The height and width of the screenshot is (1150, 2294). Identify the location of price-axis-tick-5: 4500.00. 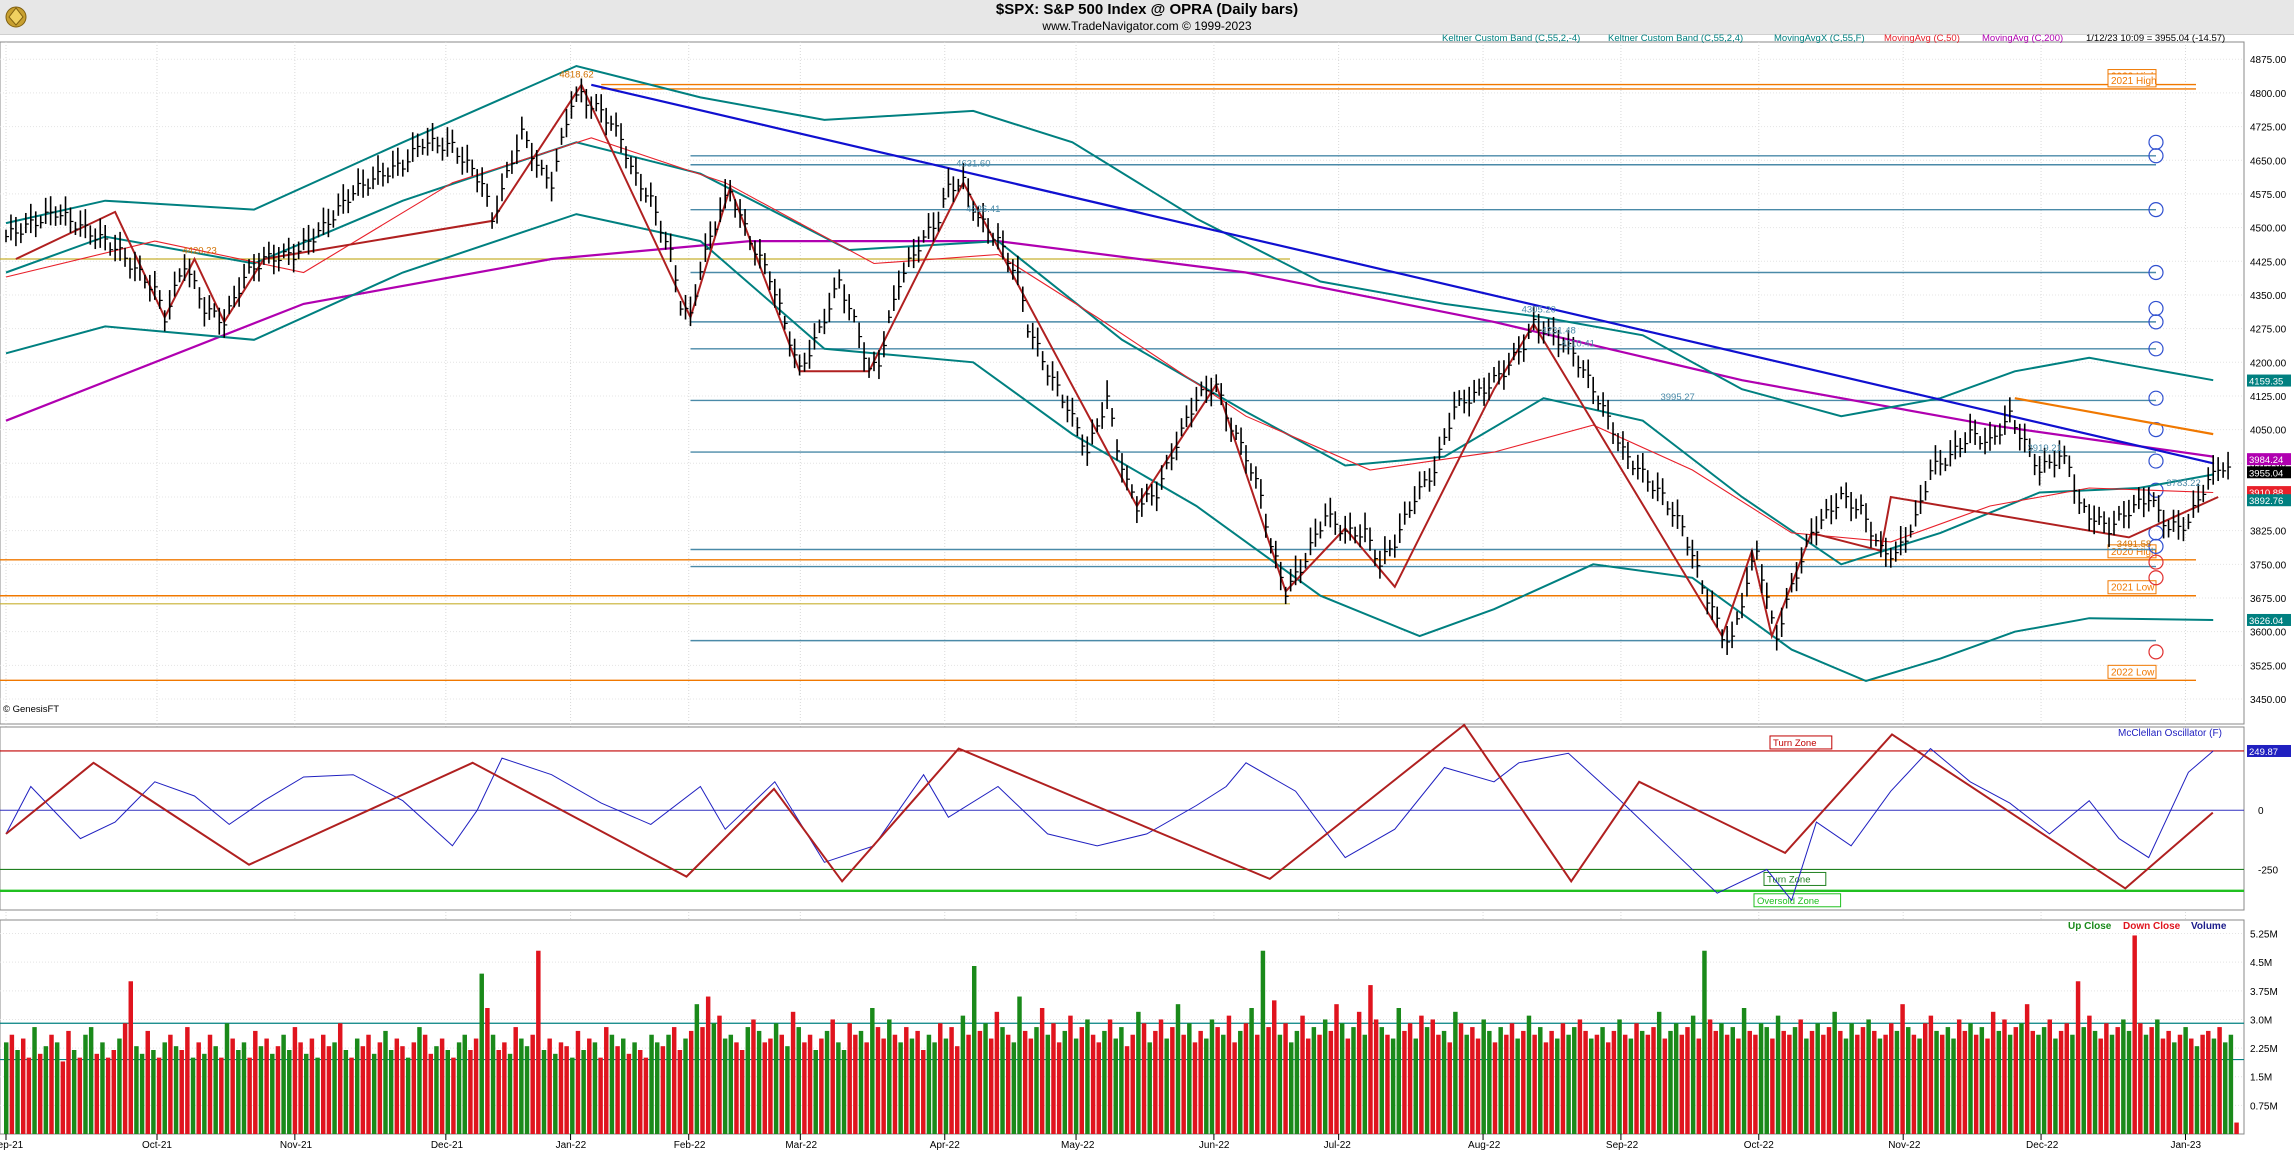
(2268, 229).